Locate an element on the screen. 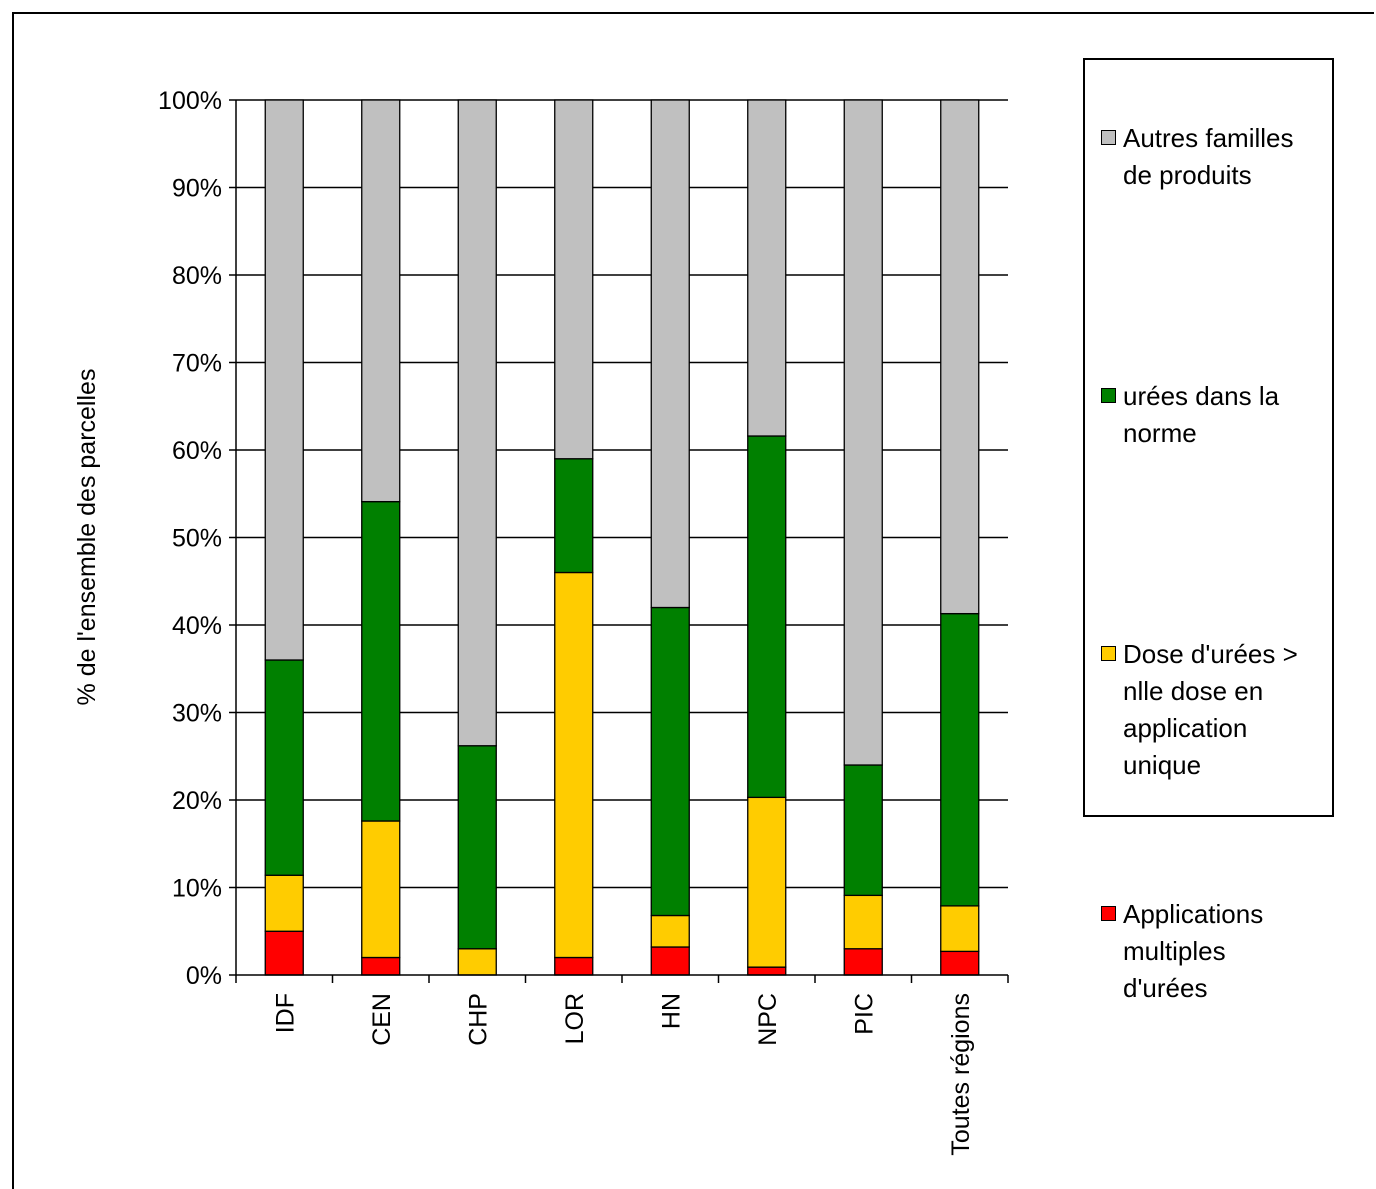 The image size is (1376, 1189). legend-label: Autres familles de produits is located at coordinates (1208, 156).